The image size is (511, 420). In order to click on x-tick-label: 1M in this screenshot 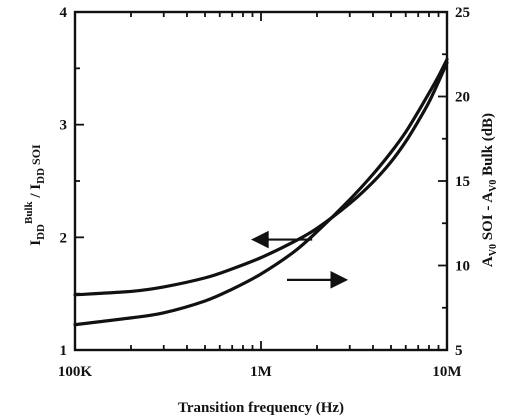, I will do `click(261, 372)`.